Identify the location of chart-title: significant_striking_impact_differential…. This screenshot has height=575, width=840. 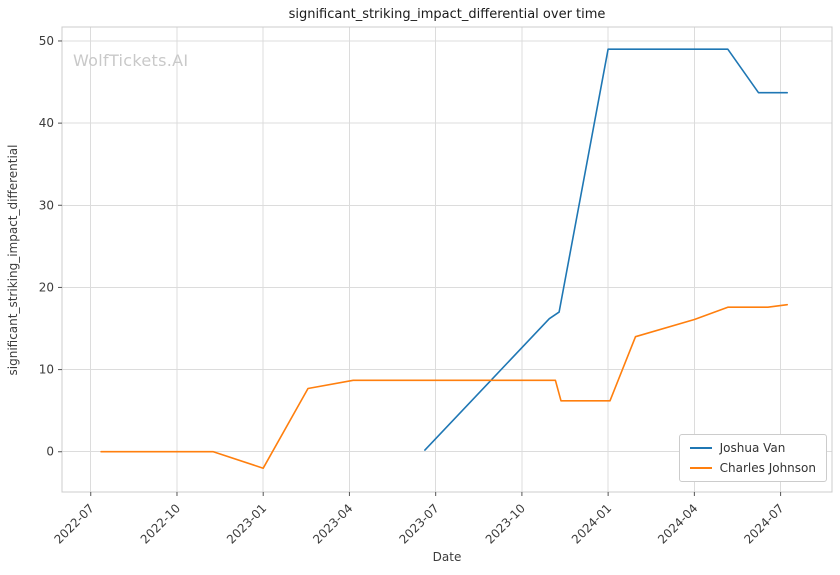
(447, 14).